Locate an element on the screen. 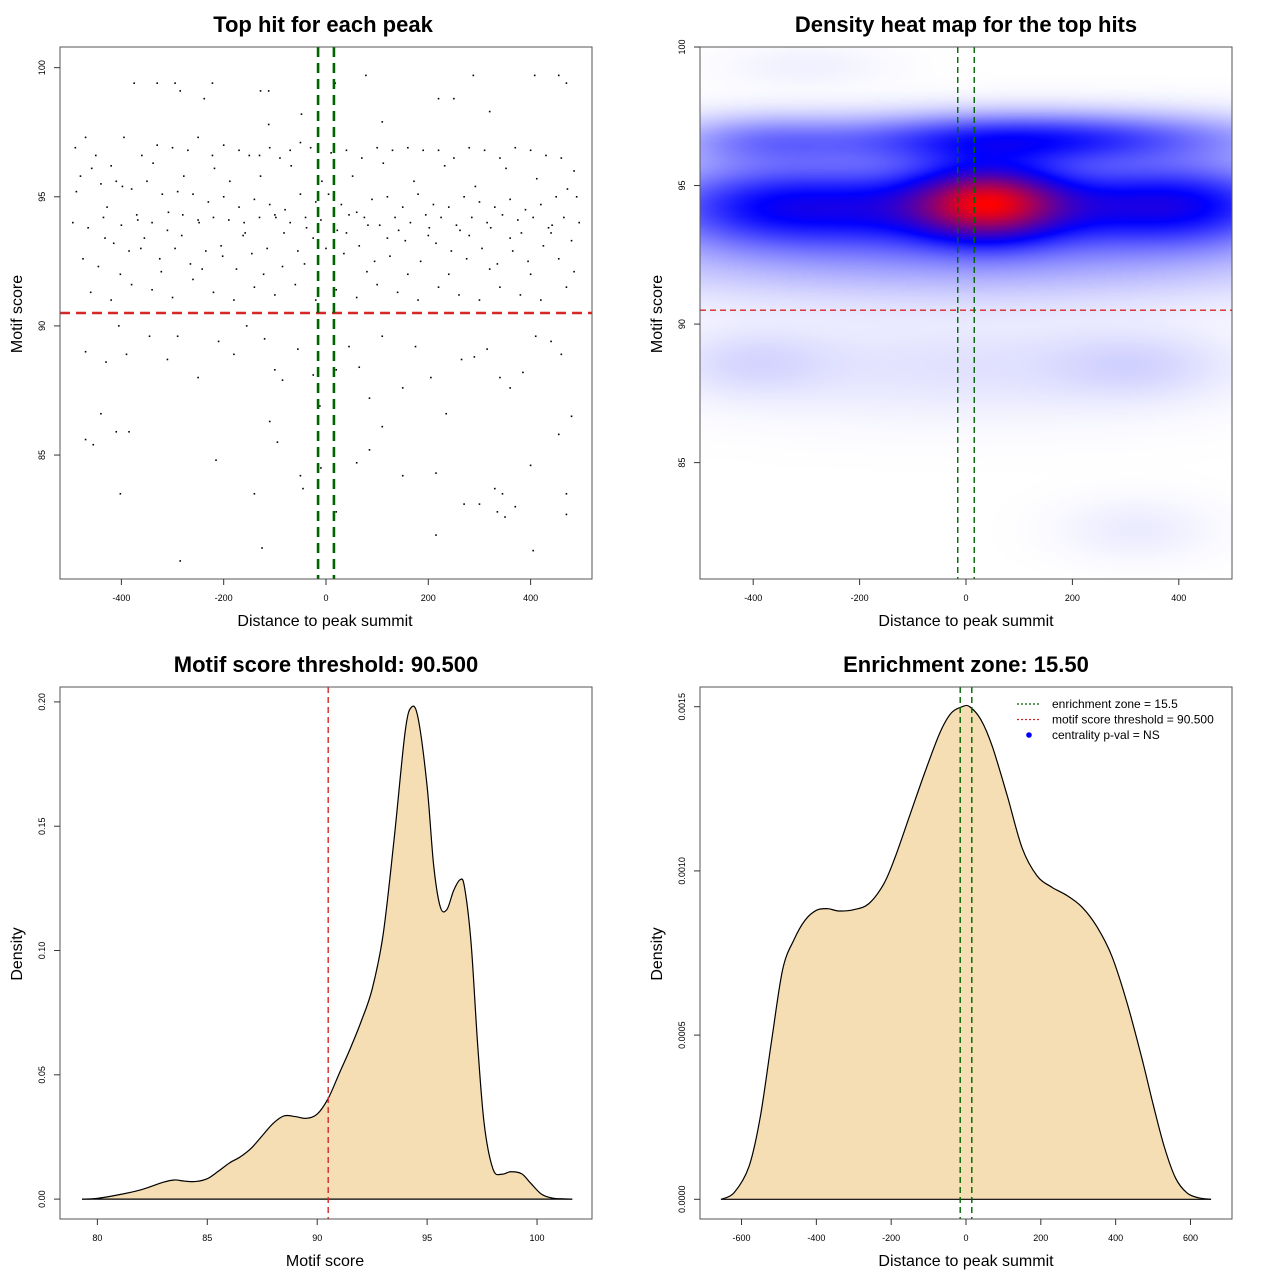 This screenshot has width=1280, height=1280. x-tick-label: 200 is located at coordinates (428, 598).